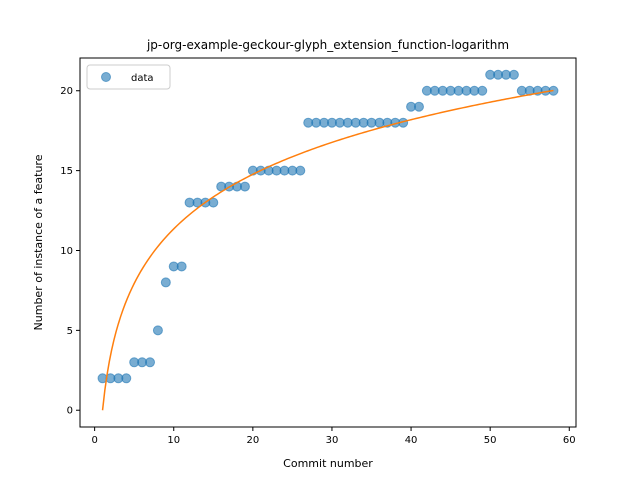  Describe the element at coordinates (142, 78) in the screenshot. I see `legend-label-data: data` at that location.